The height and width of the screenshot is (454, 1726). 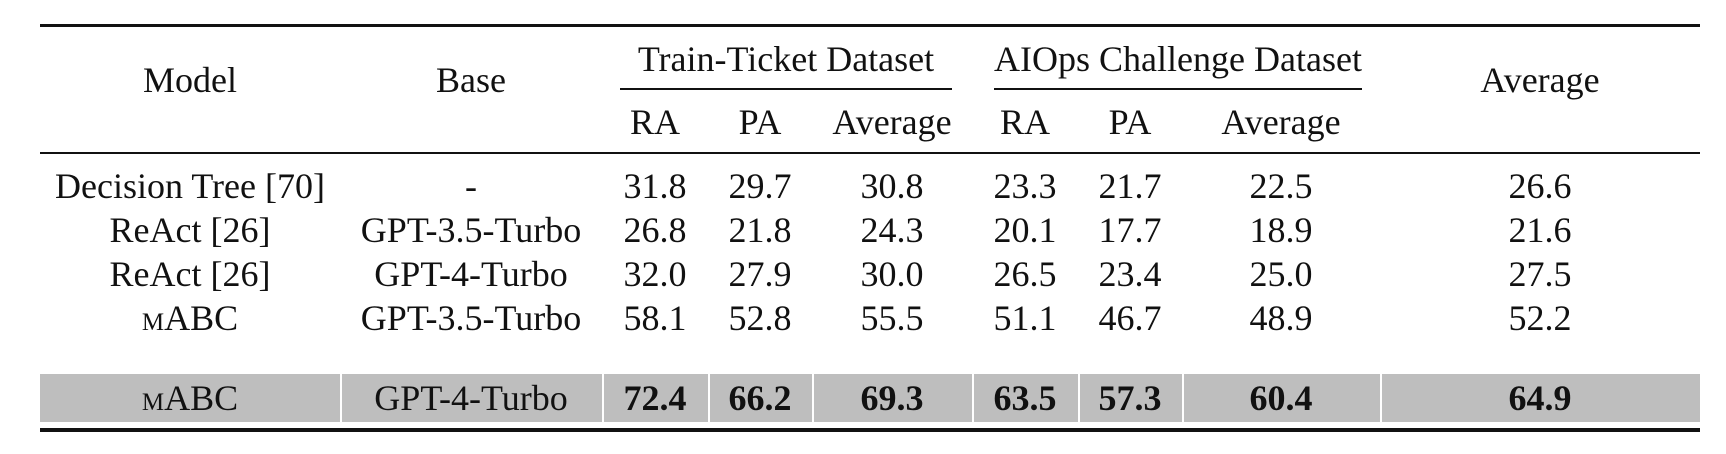 What do you see at coordinates (1130, 398) in the screenshot?
I see `row-ai-pa: 57.3` at bounding box center [1130, 398].